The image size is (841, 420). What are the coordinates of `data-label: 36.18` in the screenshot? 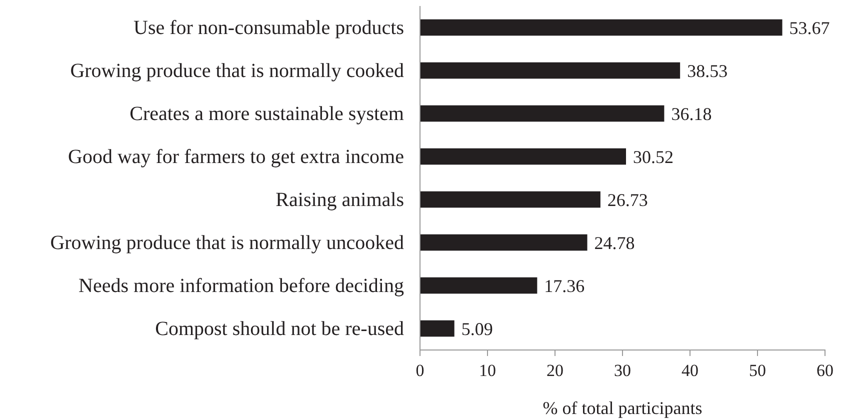 It's located at (691, 114).